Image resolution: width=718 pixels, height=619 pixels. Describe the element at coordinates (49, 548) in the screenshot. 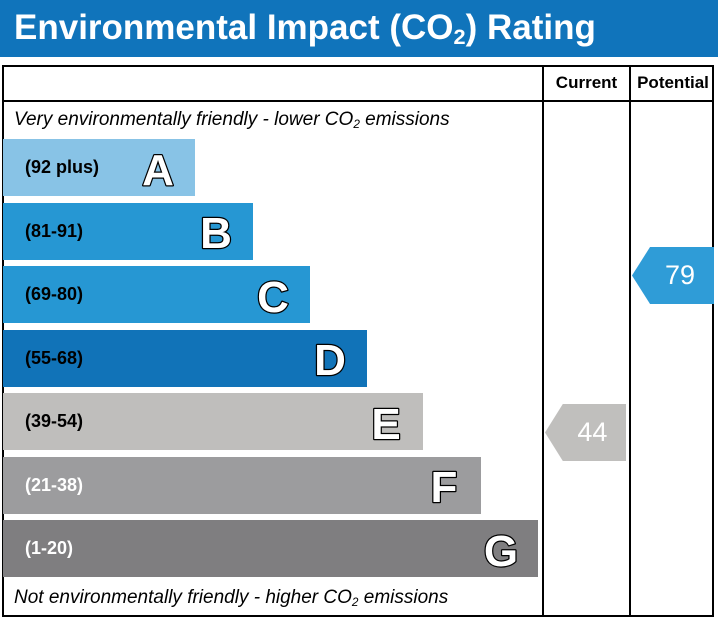

I see `band-range-label: (1-20)` at that location.